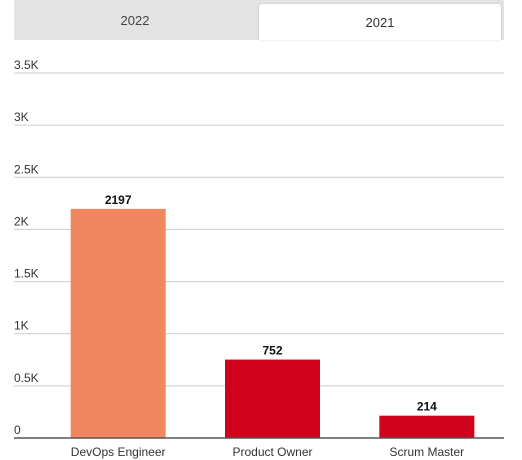 Image resolution: width=522 pixels, height=460 pixels. Describe the element at coordinates (21, 326) in the screenshot. I see `y-tick-label: 1K` at that location.